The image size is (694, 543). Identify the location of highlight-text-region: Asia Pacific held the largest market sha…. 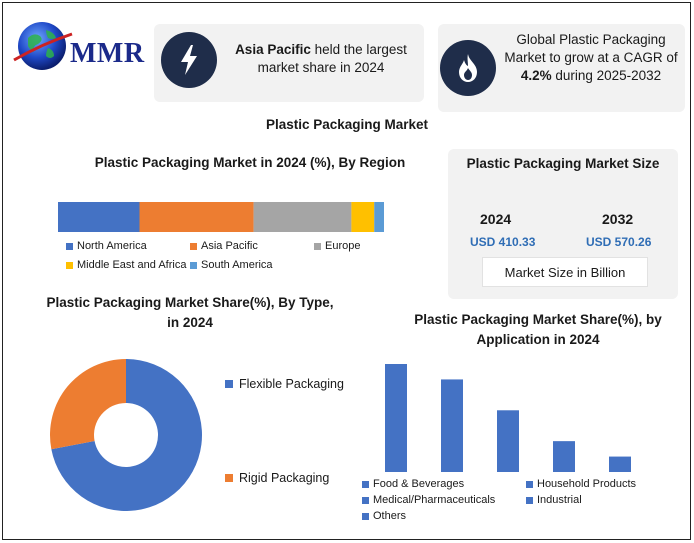
(321, 58).